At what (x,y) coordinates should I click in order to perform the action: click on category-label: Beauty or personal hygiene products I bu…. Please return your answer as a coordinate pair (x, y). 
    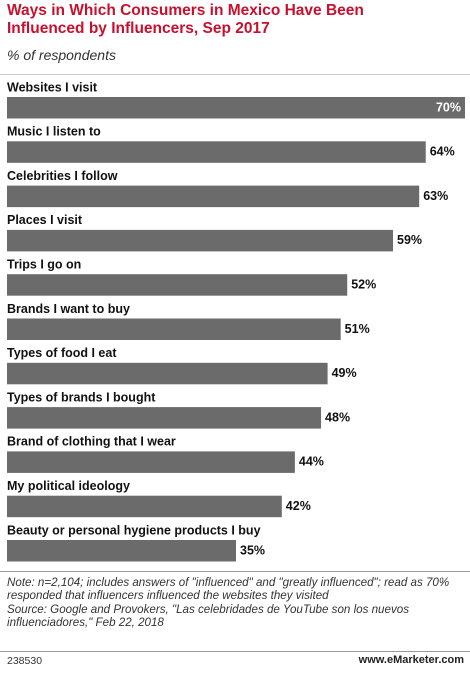
    Looking at the image, I should click on (134, 530).